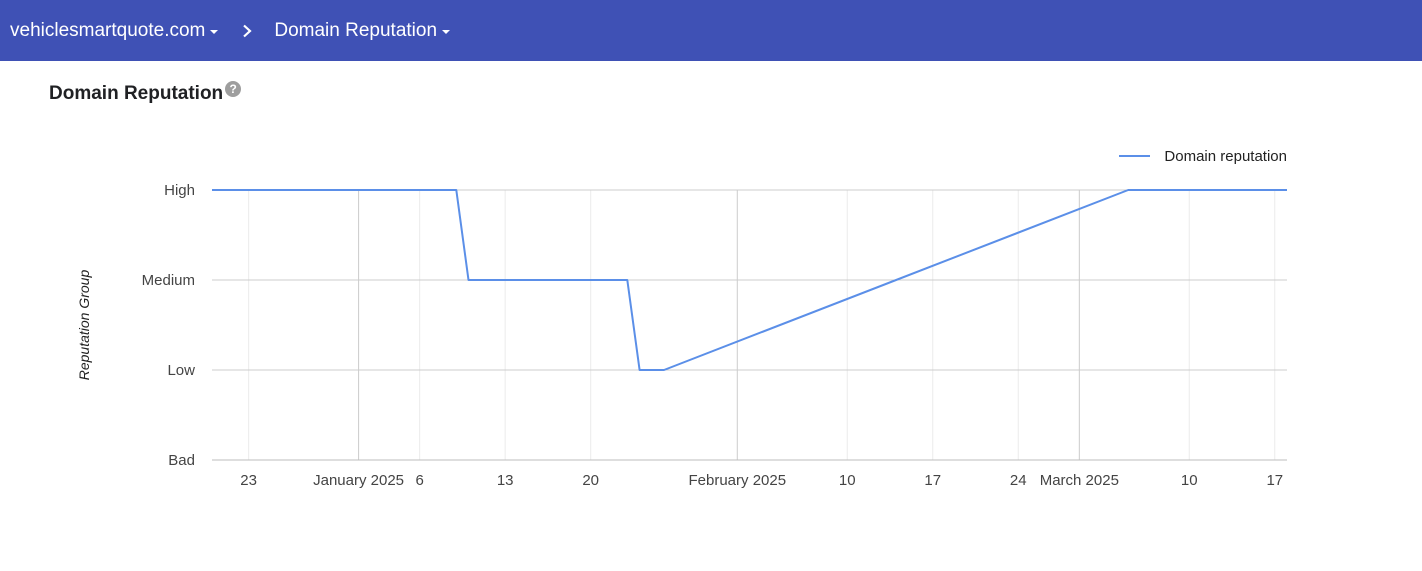 This screenshot has width=1422, height=571. I want to click on x-tick-label: March 2025, so click(1079, 480).